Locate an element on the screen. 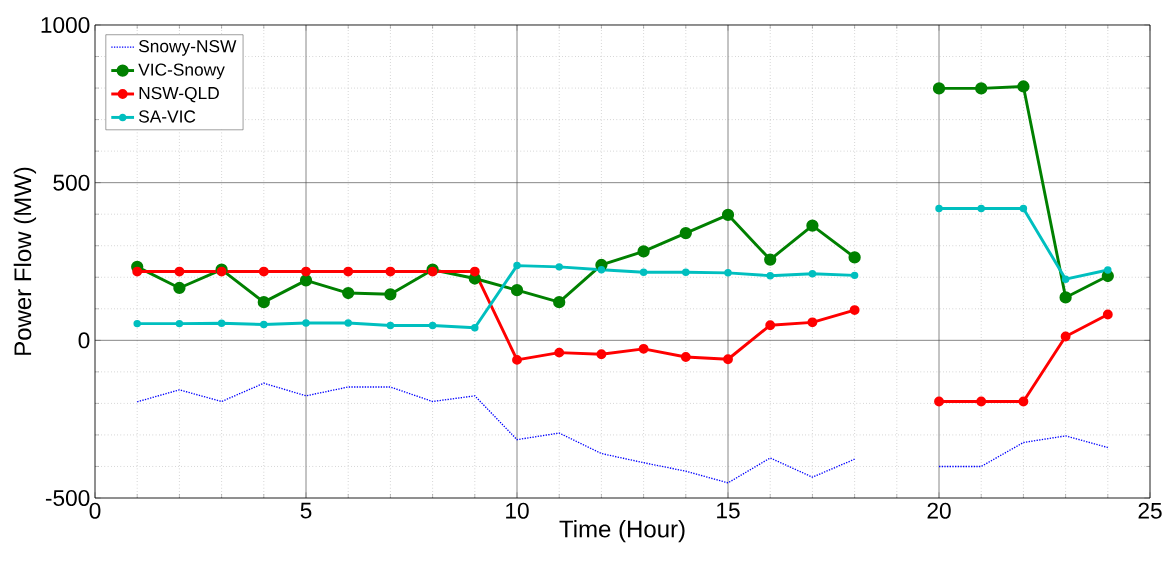 The height and width of the screenshot is (571, 1169). y-tick-label: -500 is located at coordinates (67, 498).